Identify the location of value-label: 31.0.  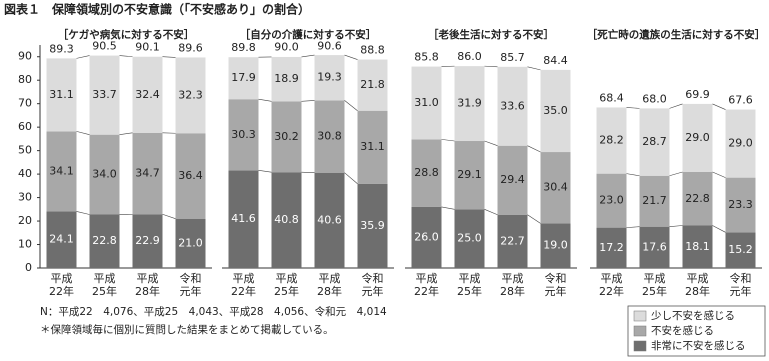
(426, 102).